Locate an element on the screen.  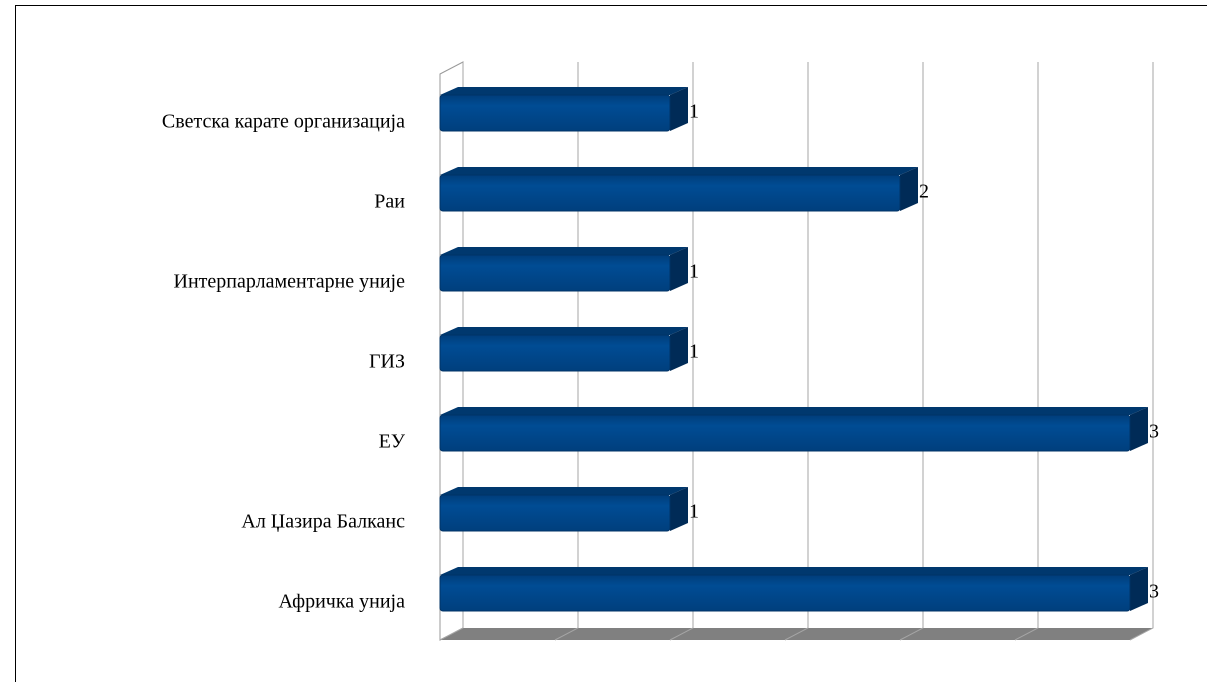
category-label: Интерпарламентарне уније is located at coordinates (290, 282).